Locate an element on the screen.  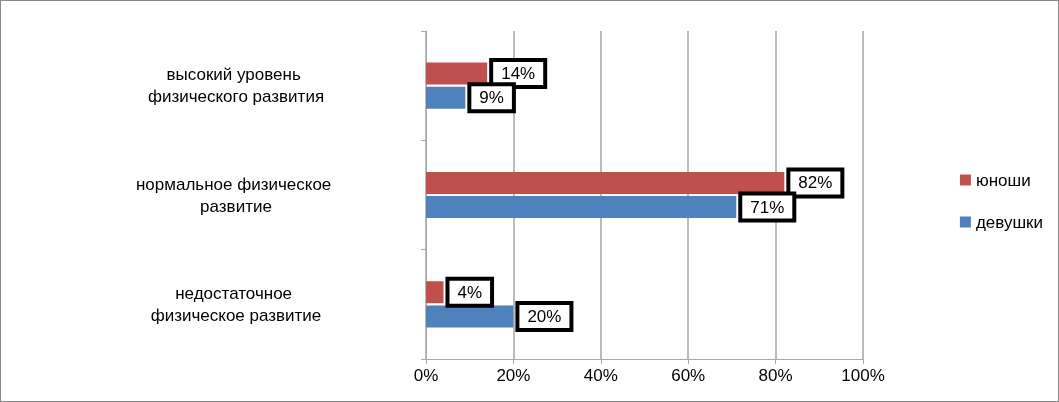
data-label: 14% is located at coordinates (518, 74).